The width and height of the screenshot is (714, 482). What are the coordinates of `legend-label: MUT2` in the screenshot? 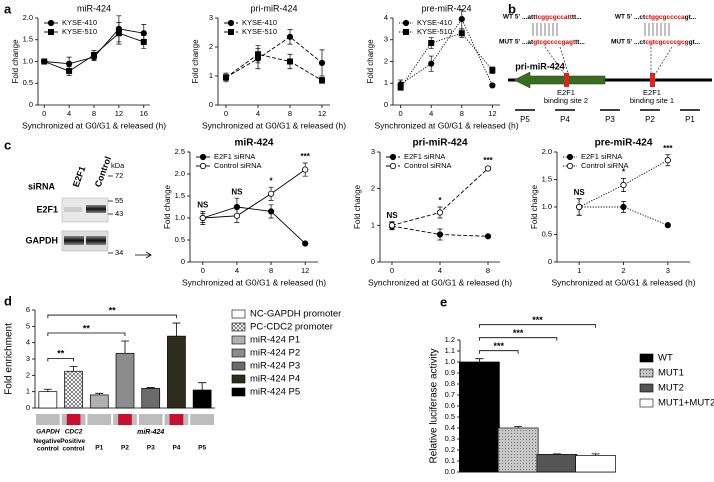 It's located at (671, 388).